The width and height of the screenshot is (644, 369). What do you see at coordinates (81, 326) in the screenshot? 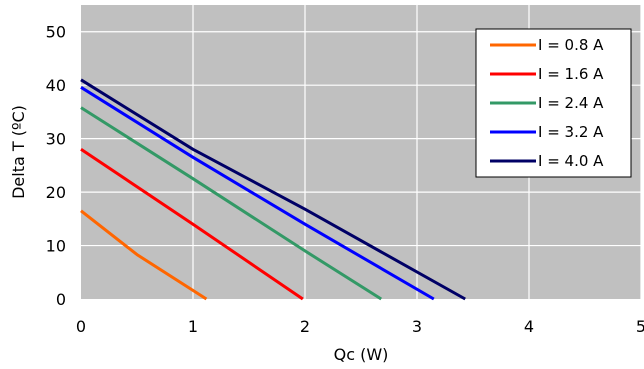
I see `x-tick-label: 0` at bounding box center [81, 326].